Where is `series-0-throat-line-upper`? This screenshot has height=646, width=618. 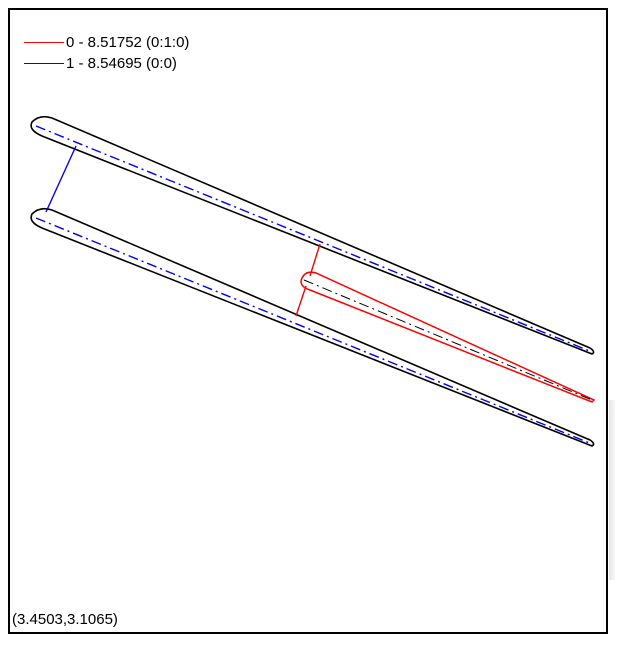 series-0-throat-line-upper is located at coordinates (315, 260).